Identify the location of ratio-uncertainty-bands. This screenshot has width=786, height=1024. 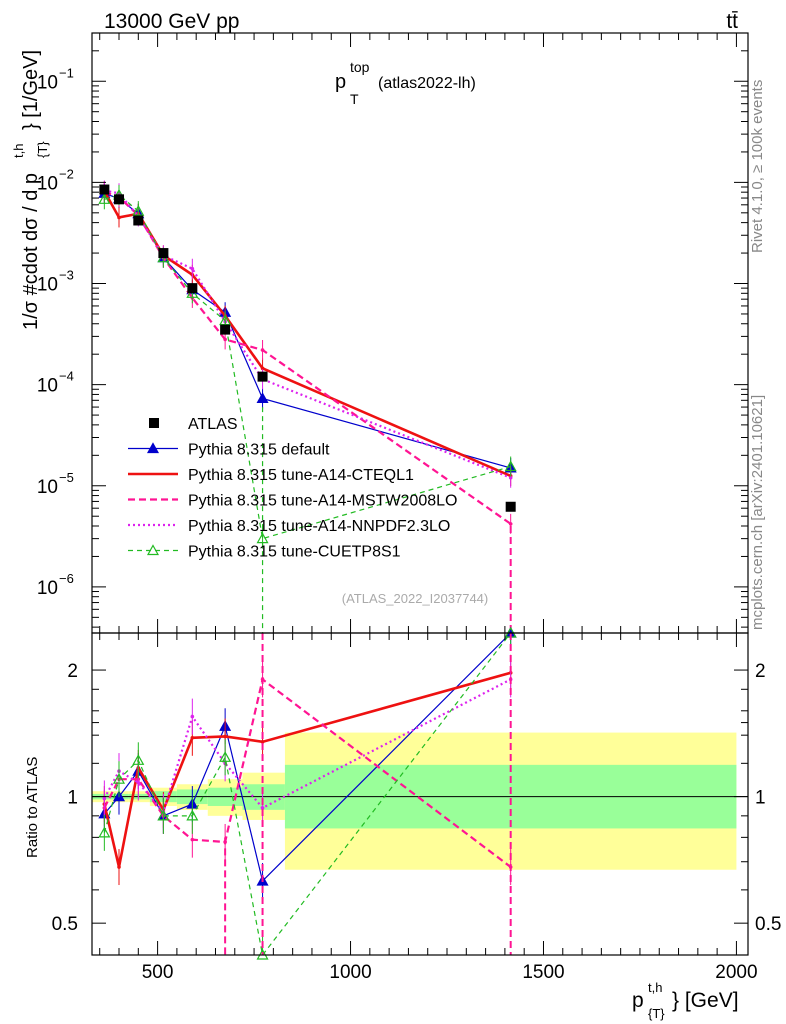
(420, 801).